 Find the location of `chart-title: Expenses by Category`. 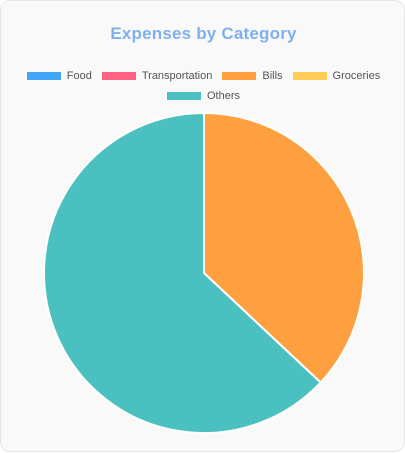

chart-title: Expenses by Category is located at coordinates (203, 33).